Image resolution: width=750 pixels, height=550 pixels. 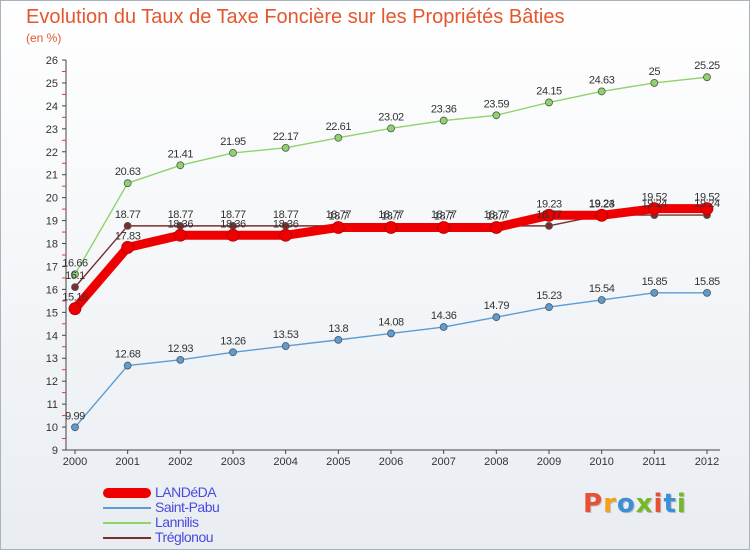 What do you see at coordinates (496, 462) in the screenshot?
I see `x-tick-label: 2008` at bounding box center [496, 462].